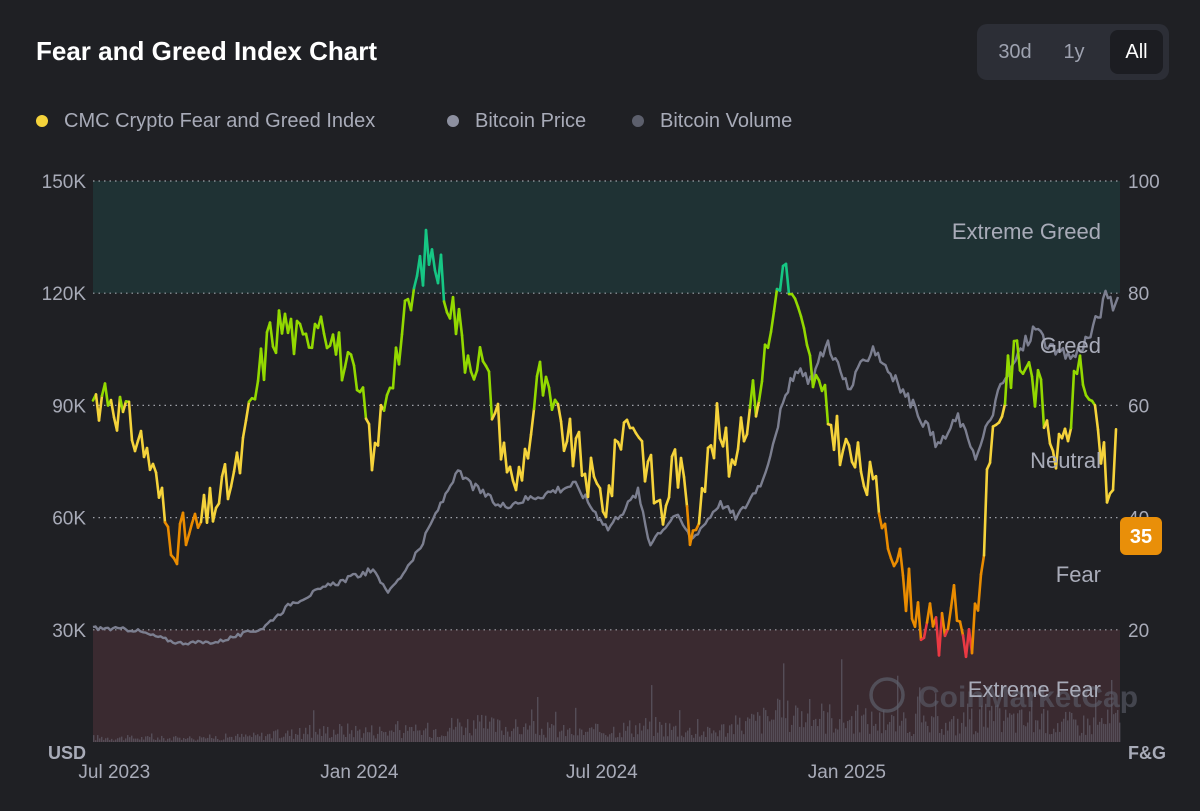 The width and height of the screenshot is (1200, 811). What do you see at coordinates (1144, 182) in the screenshot?
I see `right-tick-label: 100` at bounding box center [1144, 182].